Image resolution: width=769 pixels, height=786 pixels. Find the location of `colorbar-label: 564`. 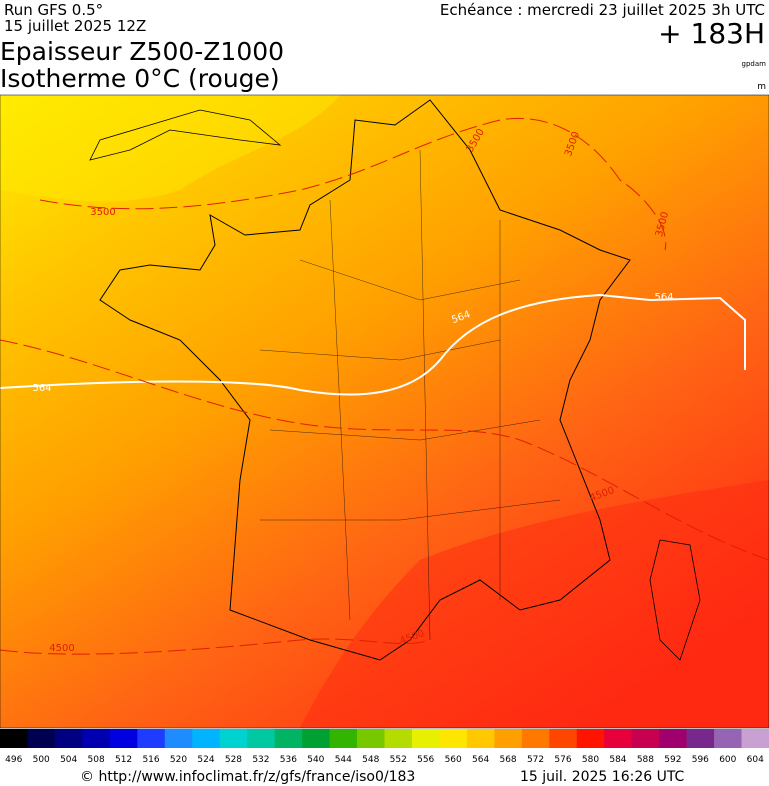

colorbar-label: 564 is located at coordinates (480, 760).